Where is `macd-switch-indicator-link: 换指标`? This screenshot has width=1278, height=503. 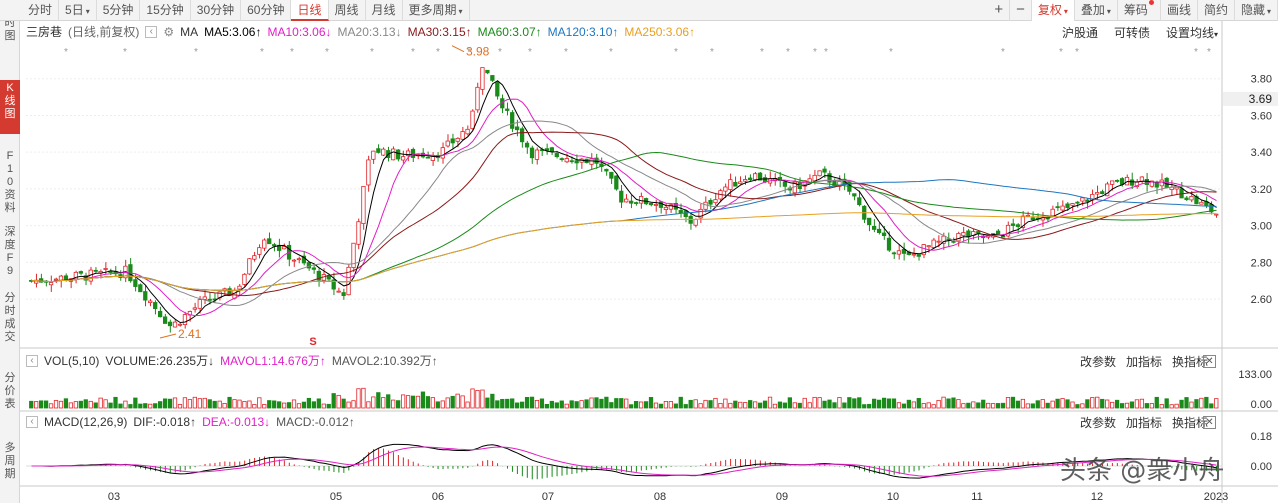 macd-switch-indicator-link: 换指标 is located at coordinates (1189, 423).